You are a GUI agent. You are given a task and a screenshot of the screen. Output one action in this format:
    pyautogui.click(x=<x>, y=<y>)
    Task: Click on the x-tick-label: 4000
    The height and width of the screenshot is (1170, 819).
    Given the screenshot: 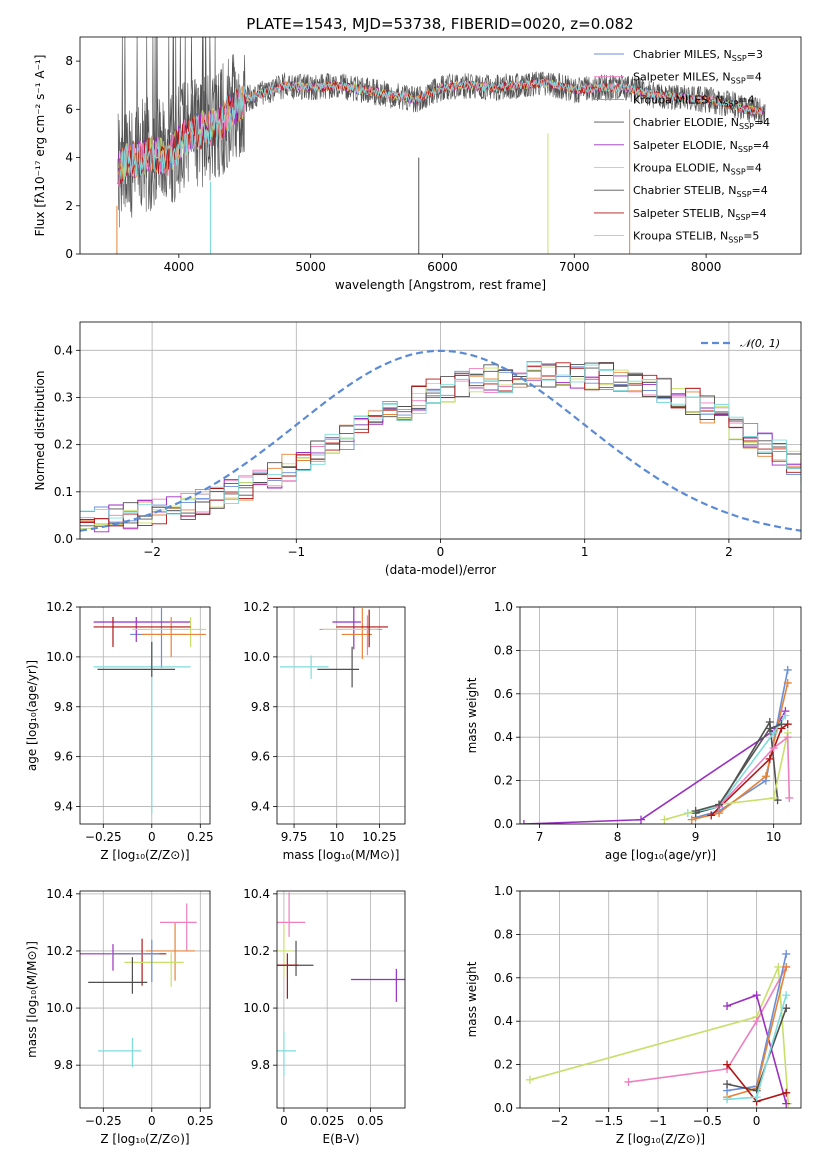 What is the action you would take?
    pyautogui.click(x=179, y=267)
    